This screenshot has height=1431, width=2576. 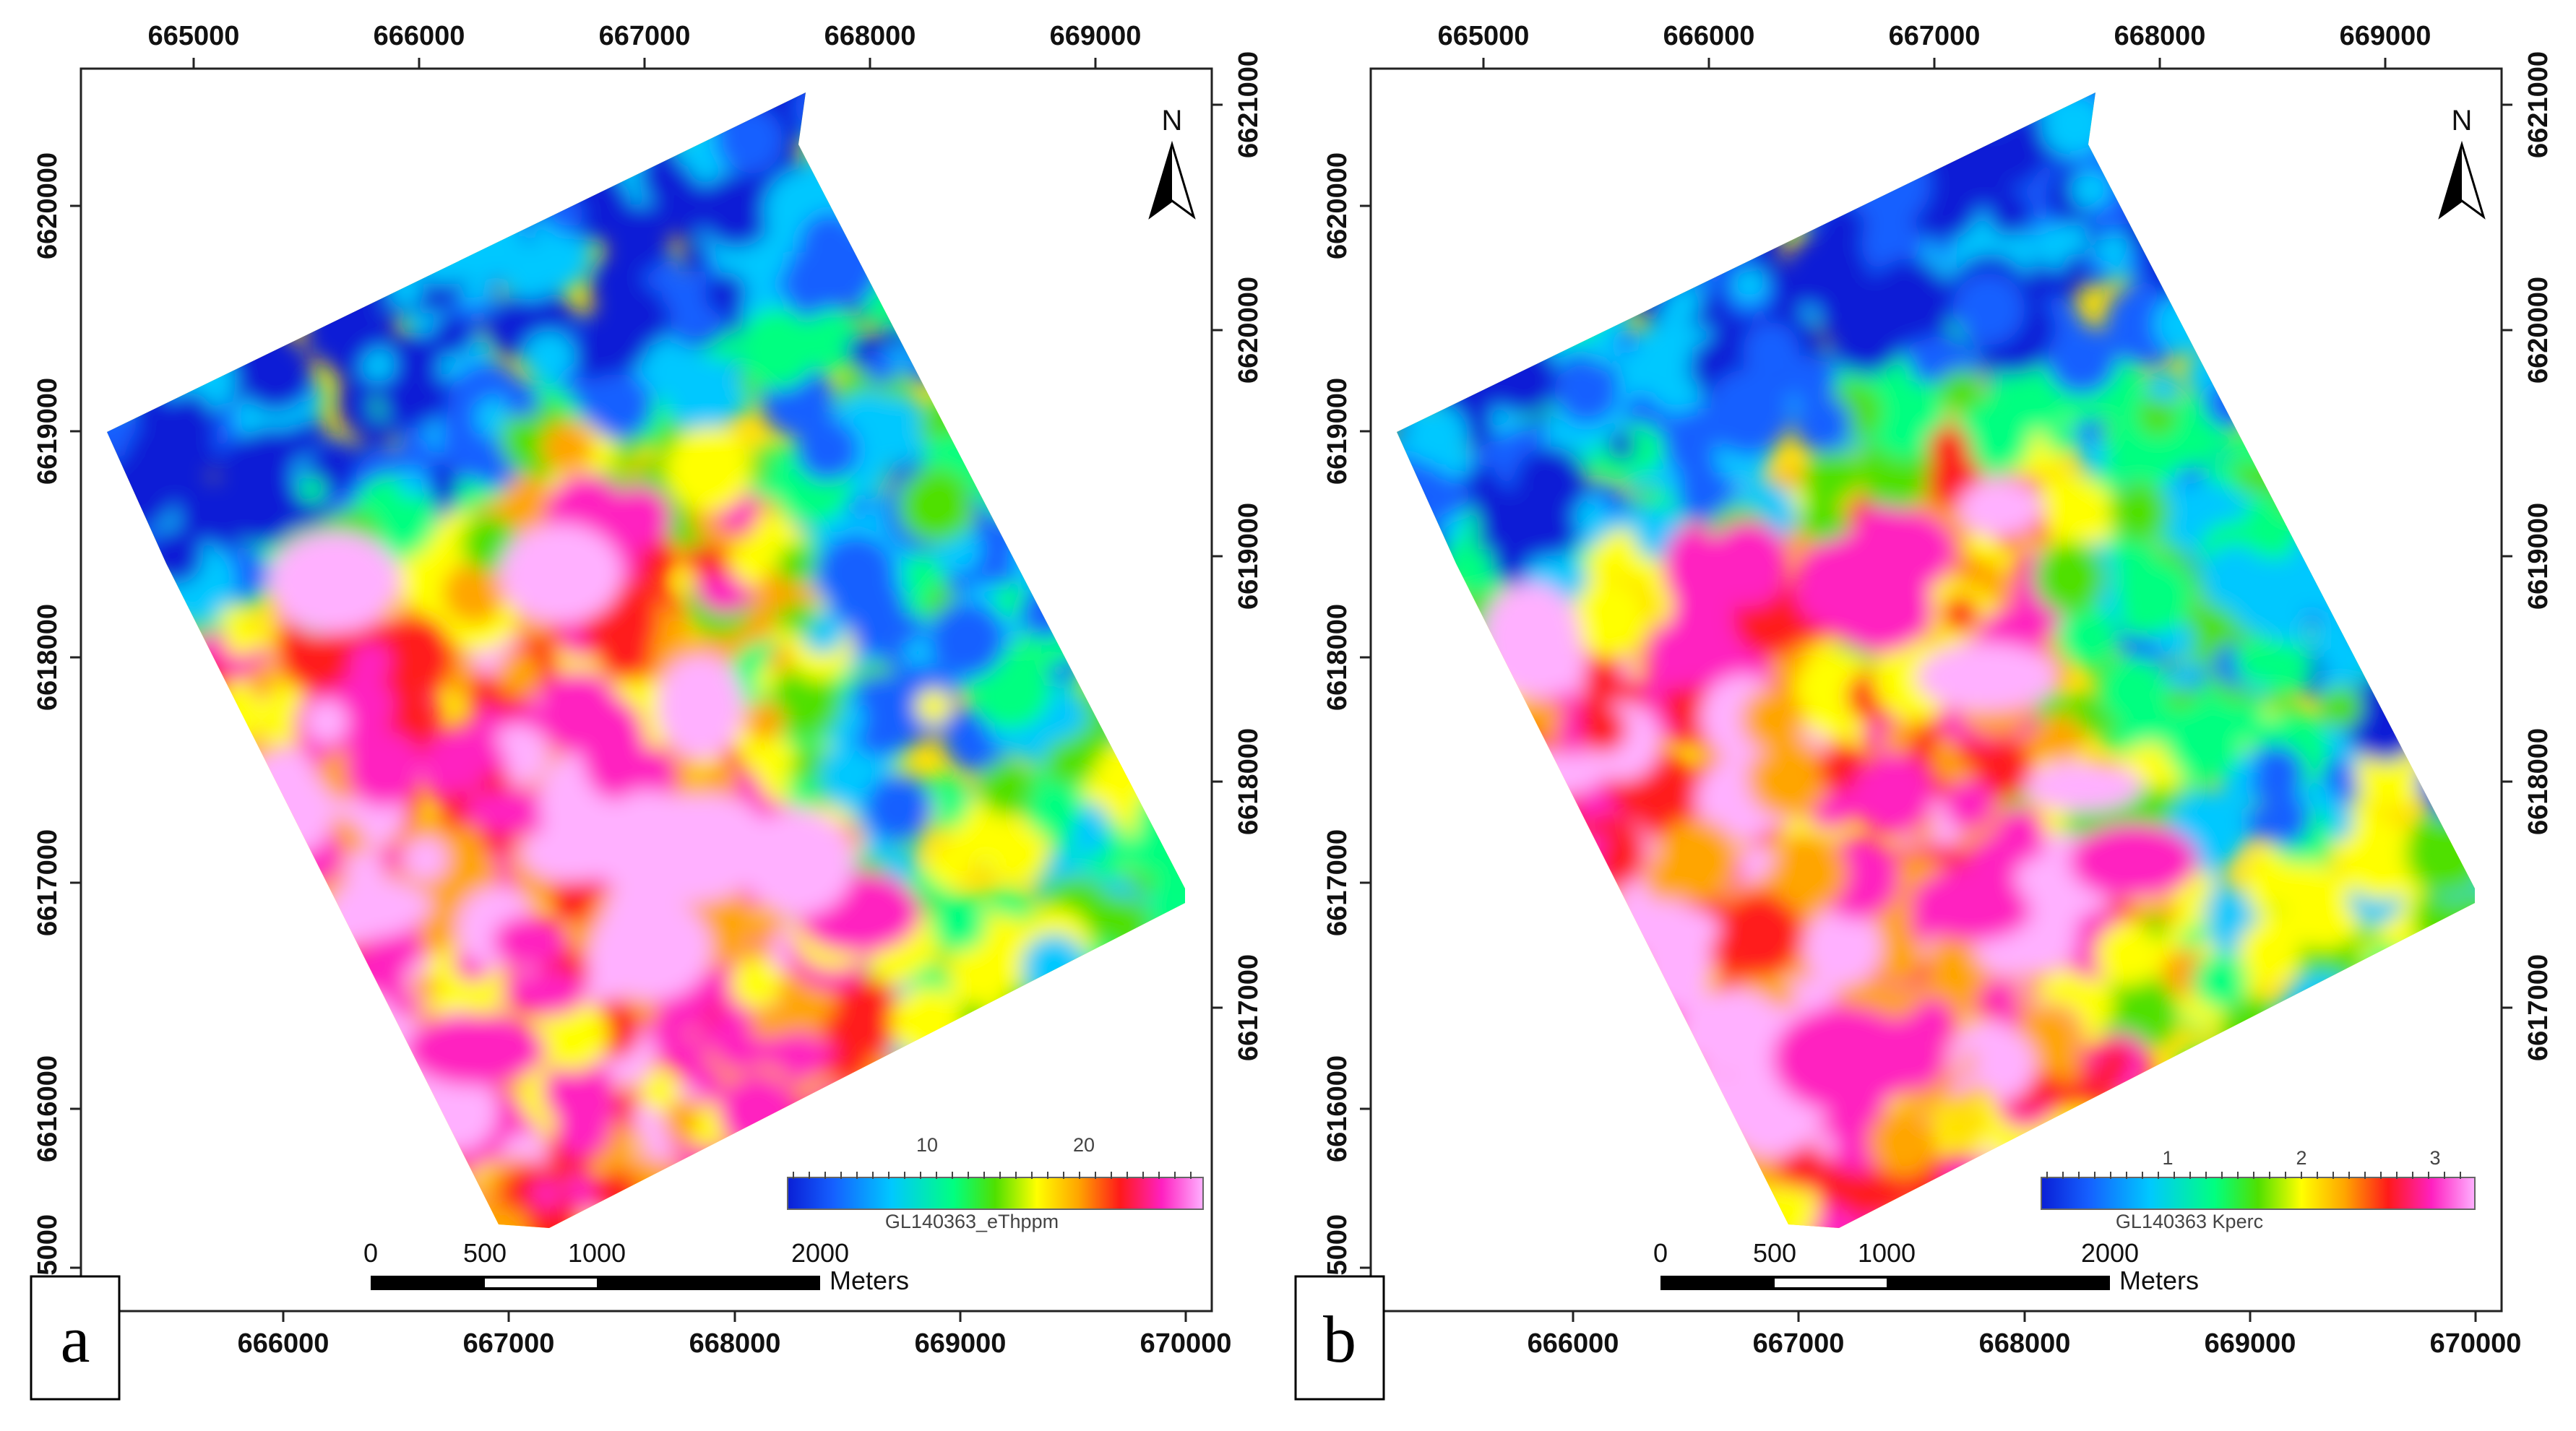 I want to click on panel-letter-box, so click(x=75, y=1338).